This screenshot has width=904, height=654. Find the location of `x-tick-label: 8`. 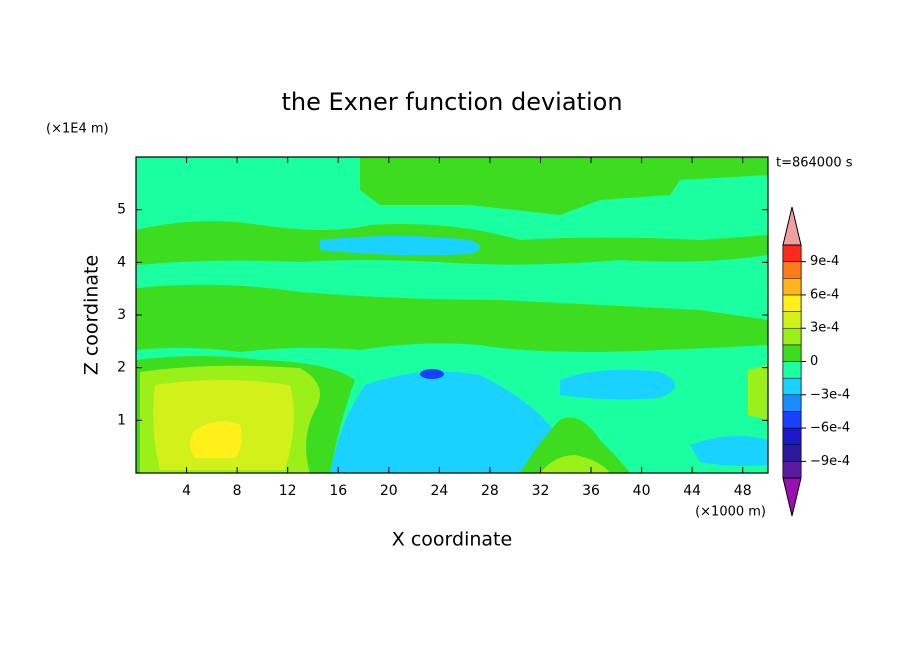

x-tick-label: 8 is located at coordinates (237, 491).